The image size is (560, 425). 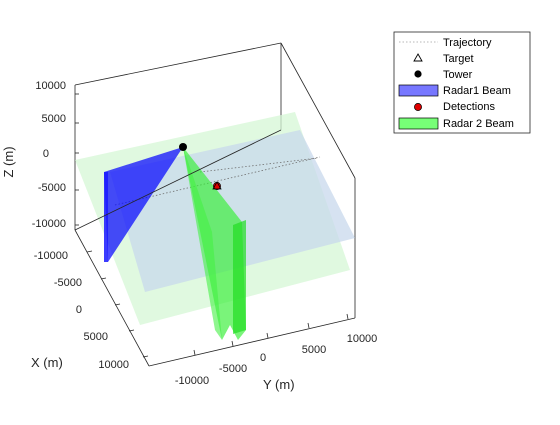 What do you see at coordinates (106, 217) in the screenshot?
I see `radar1-beam-side` at bounding box center [106, 217].